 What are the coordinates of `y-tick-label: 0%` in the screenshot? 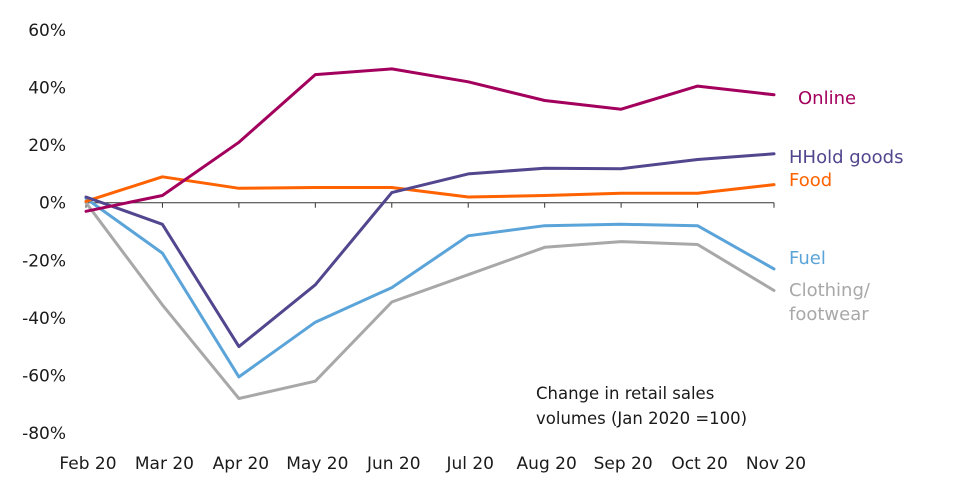 It's located at (52, 204).